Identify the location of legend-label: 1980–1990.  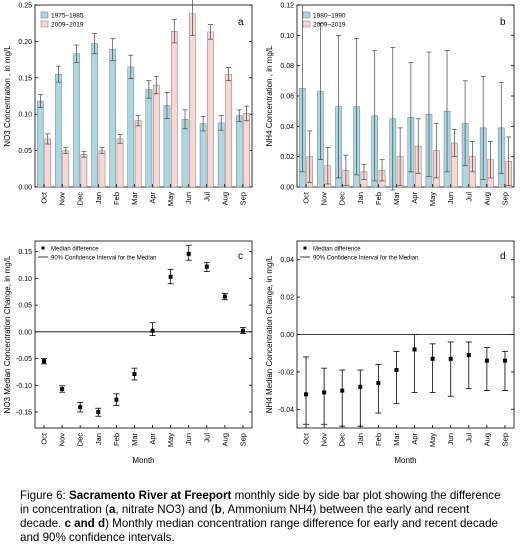
(329, 16).